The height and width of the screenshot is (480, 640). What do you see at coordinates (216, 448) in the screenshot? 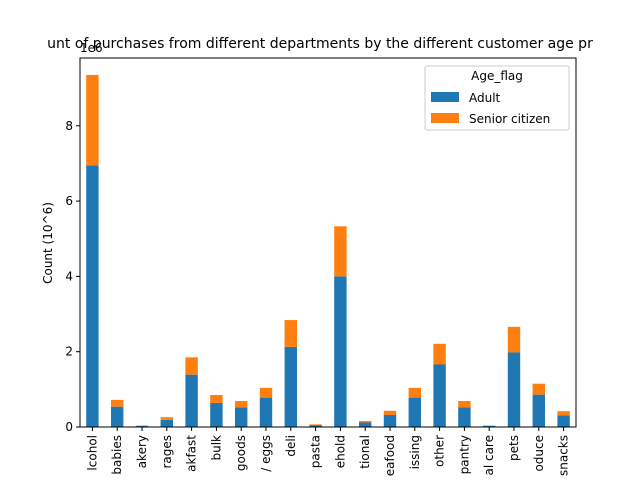
I see `x-tick-label: bulk` at bounding box center [216, 448].